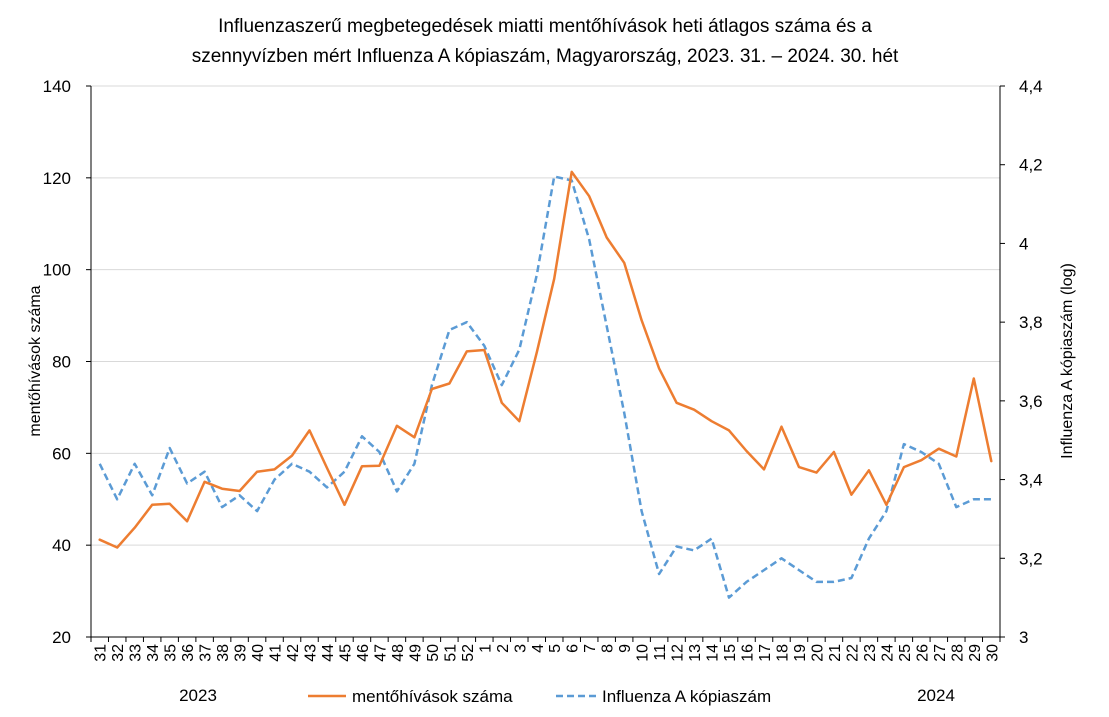 This screenshot has height=717, width=1109. What do you see at coordinates (206, 653) in the screenshot?
I see `x-tick-label: 37` at bounding box center [206, 653].